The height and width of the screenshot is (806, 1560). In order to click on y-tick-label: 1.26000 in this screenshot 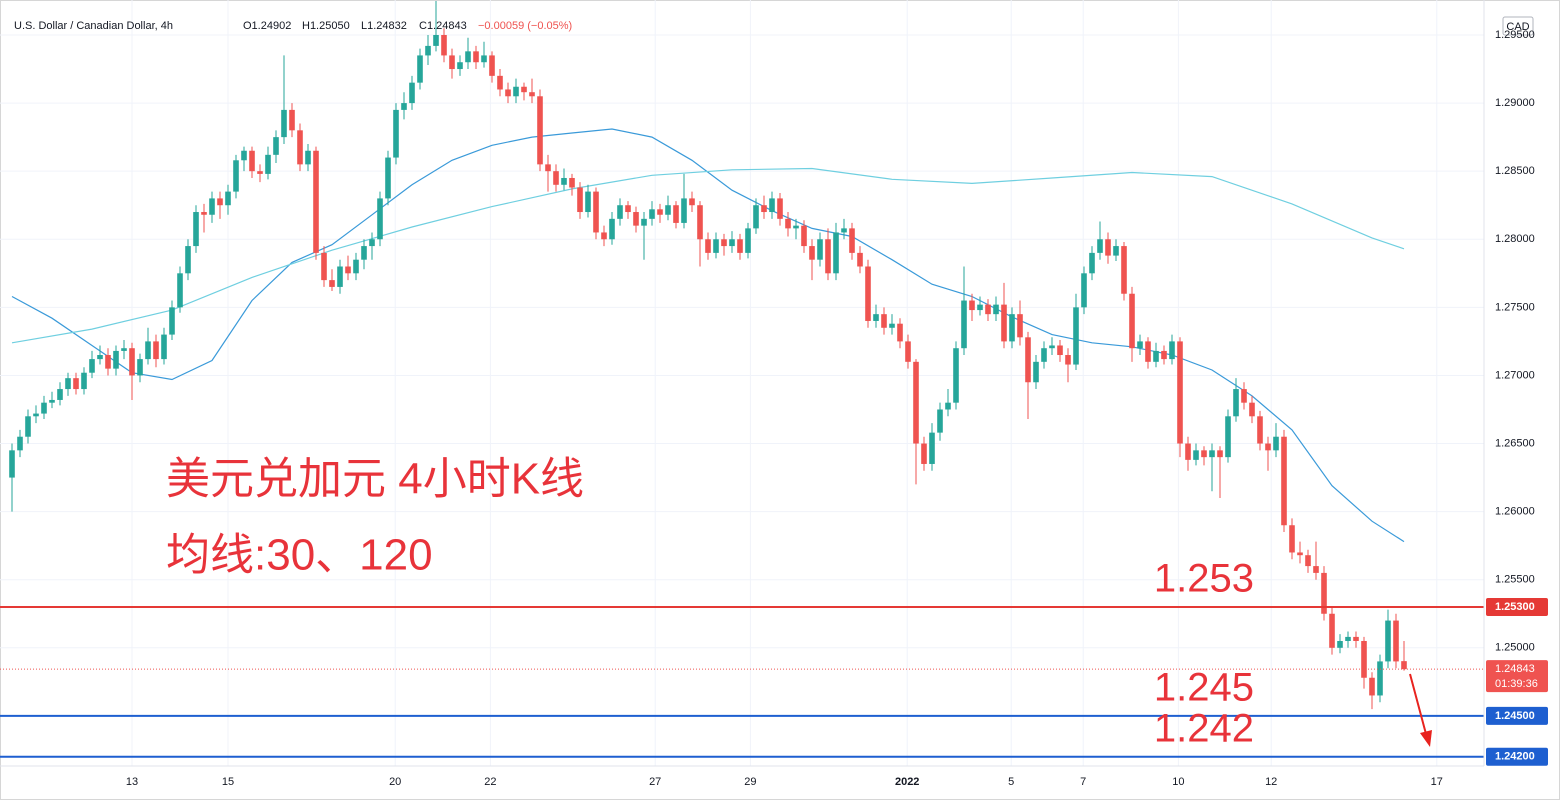, I will do `click(1515, 512)`.